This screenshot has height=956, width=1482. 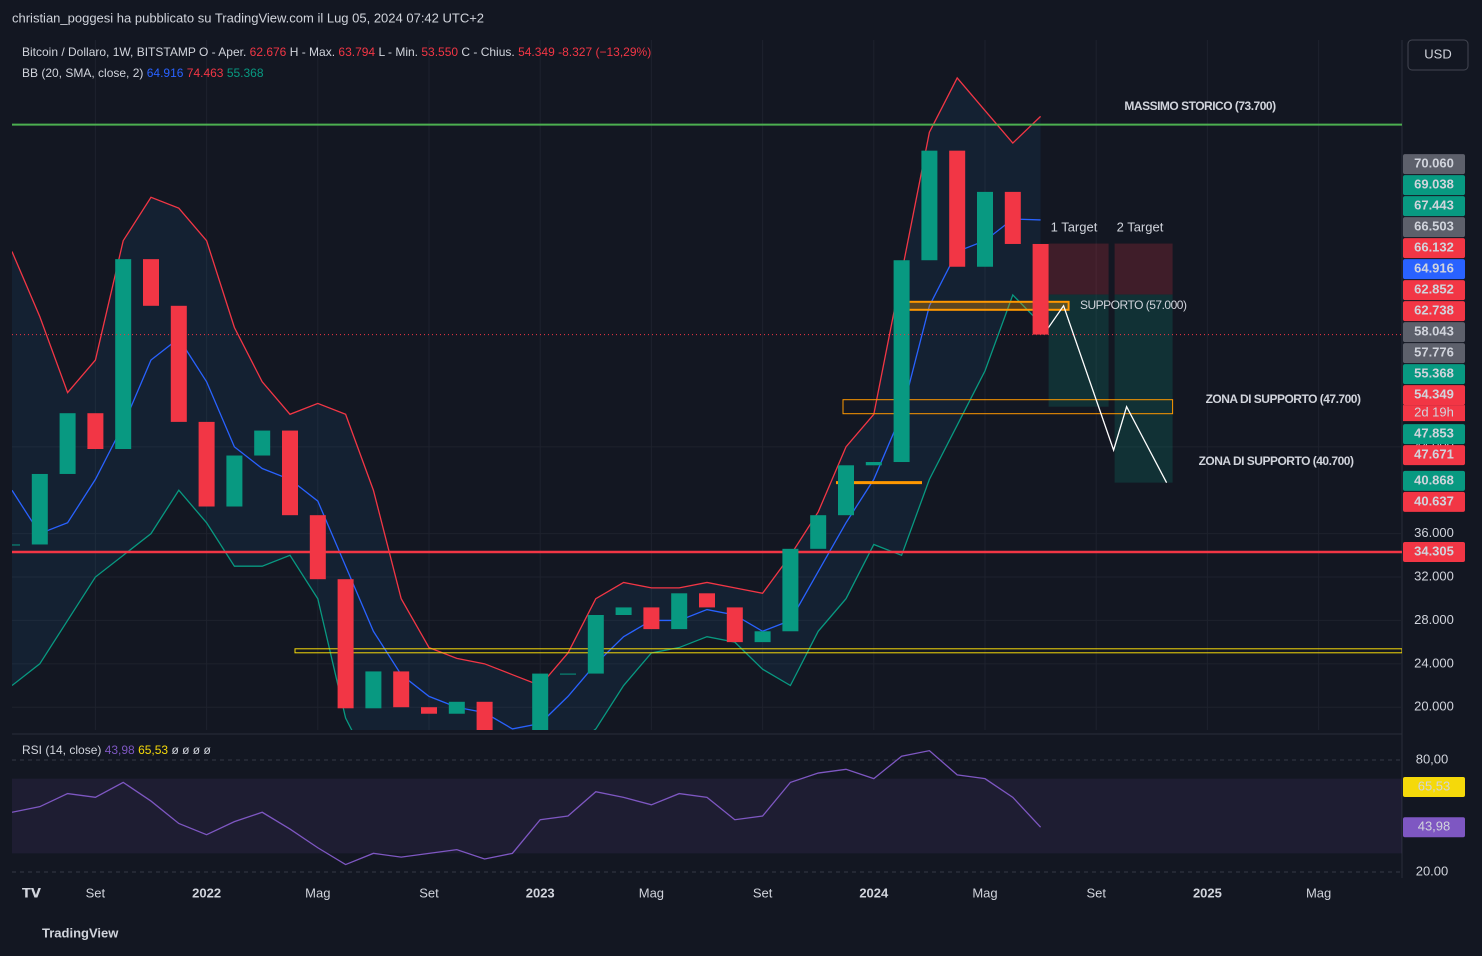 I want to click on legend-item: 74.463, so click(x=205, y=73).